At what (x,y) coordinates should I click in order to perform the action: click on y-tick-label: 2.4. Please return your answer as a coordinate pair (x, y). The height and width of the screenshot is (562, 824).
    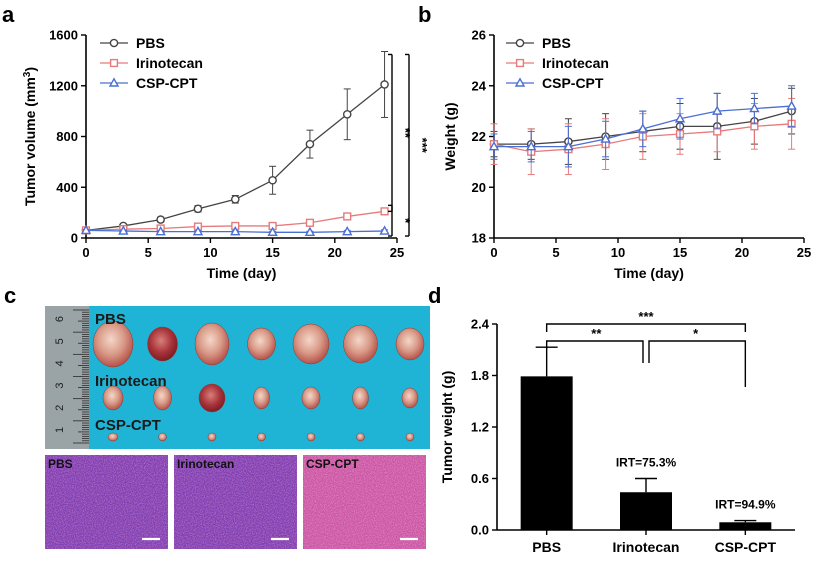
    Looking at the image, I should click on (480, 324).